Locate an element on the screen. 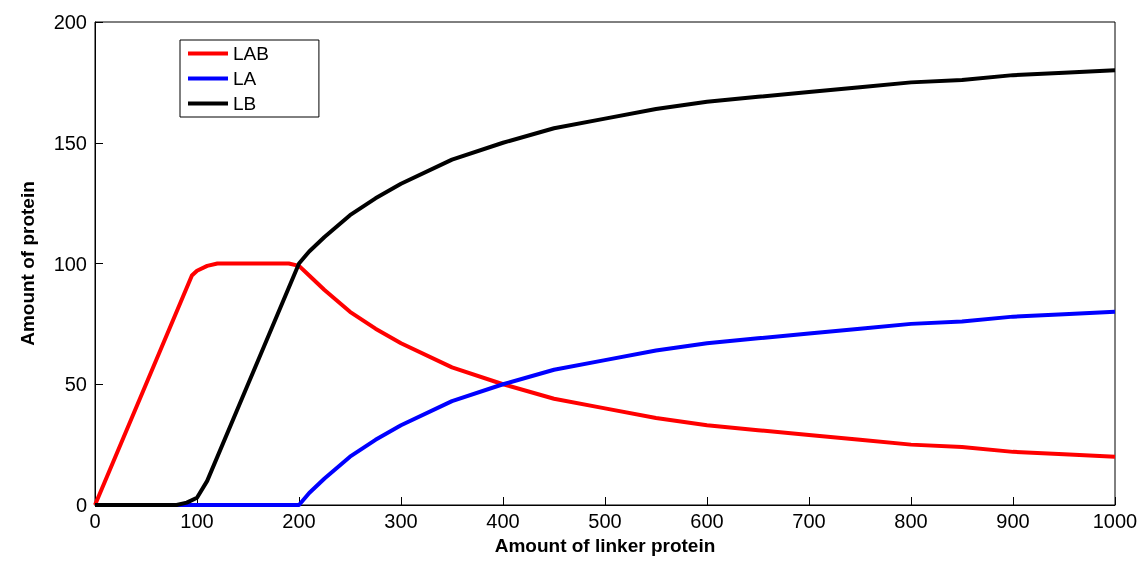  x-tick-label: 0 is located at coordinates (95, 521).